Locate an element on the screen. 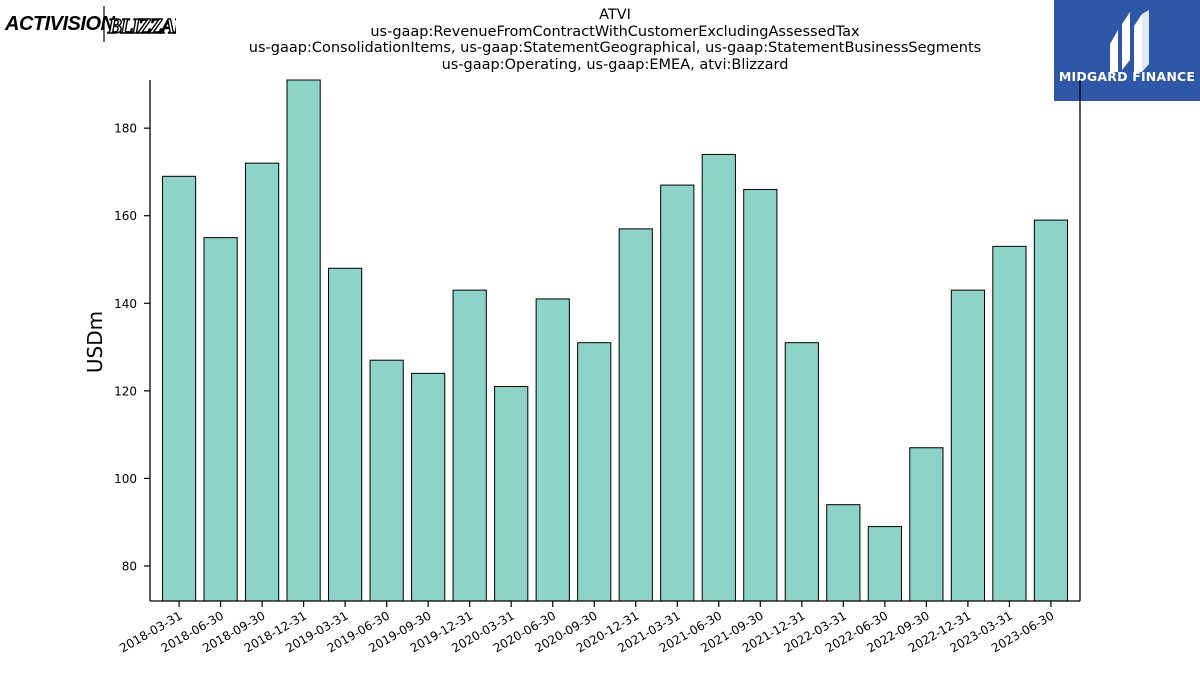 The height and width of the screenshot is (675, 1200). activision-wordmark: ACTIVISION is located at coordinates (60, 24).